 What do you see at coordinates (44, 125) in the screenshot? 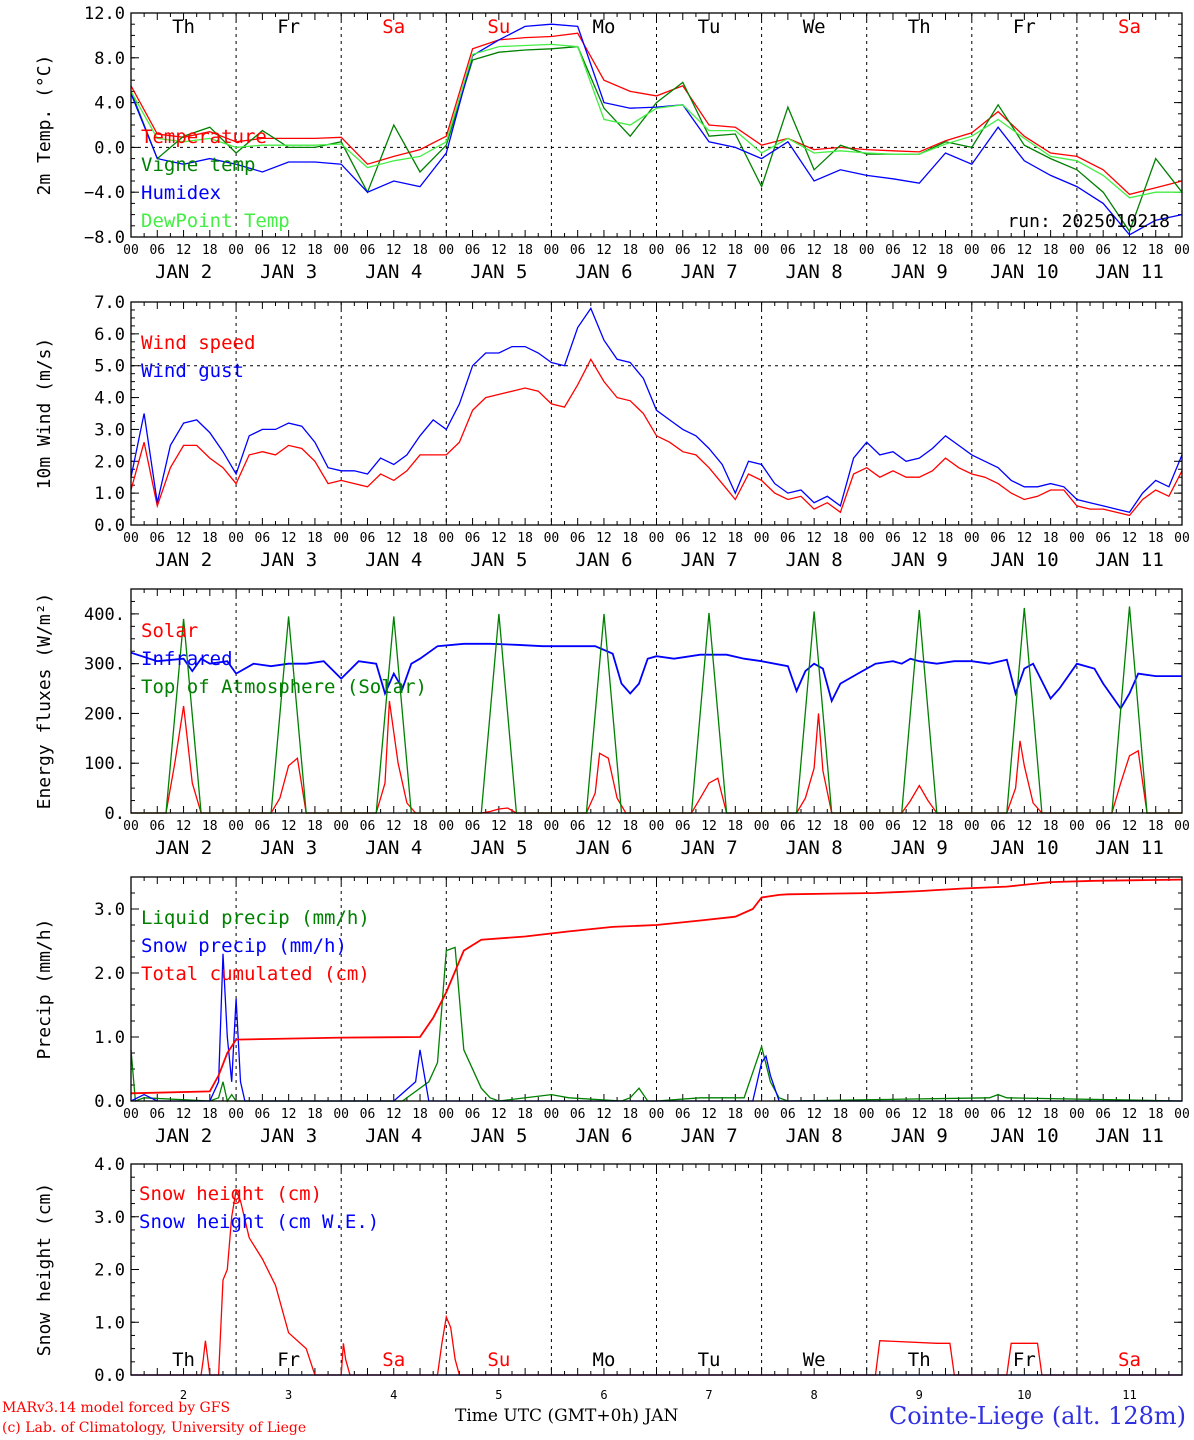
I see `y-axis-label: 2m Temp. (°C)` at bounding box center [44, 125].